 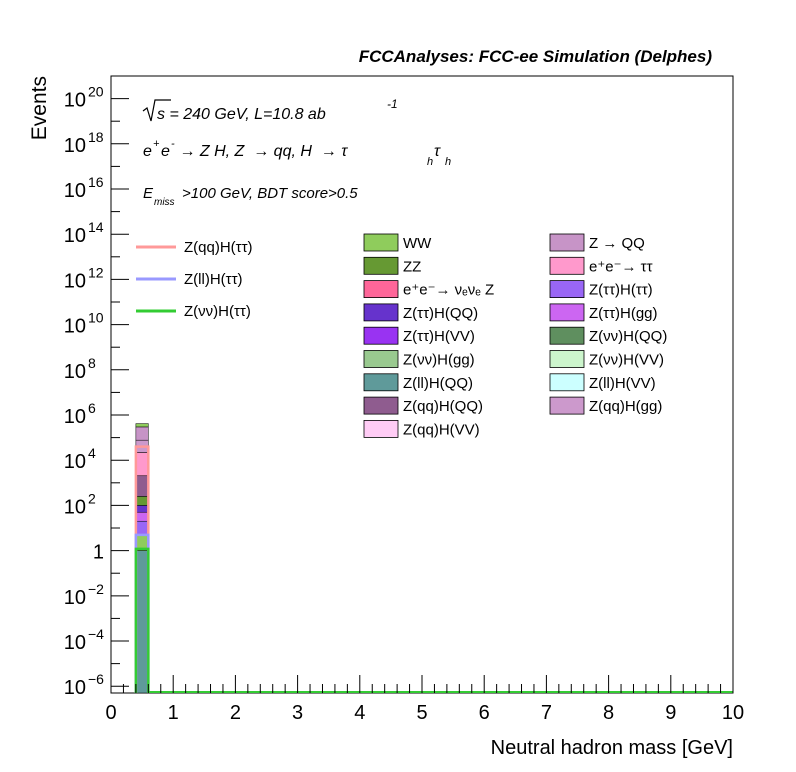 I want to click on x-tick-label: 10, so click(x=733, y=713).